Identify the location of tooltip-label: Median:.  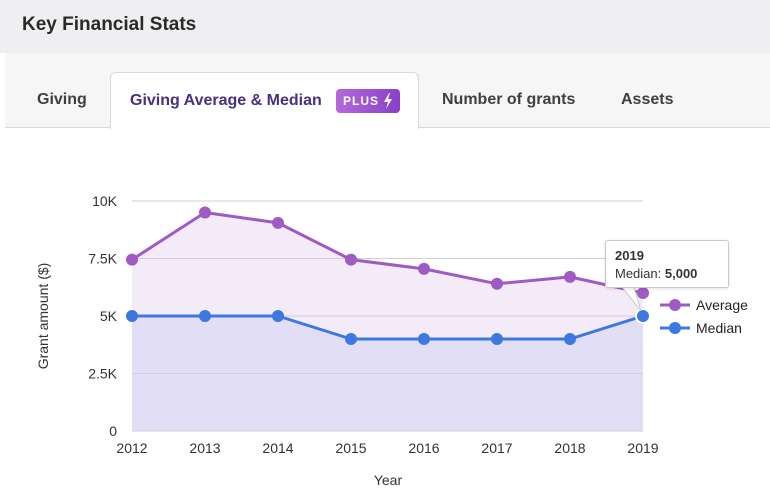
(638, 273).